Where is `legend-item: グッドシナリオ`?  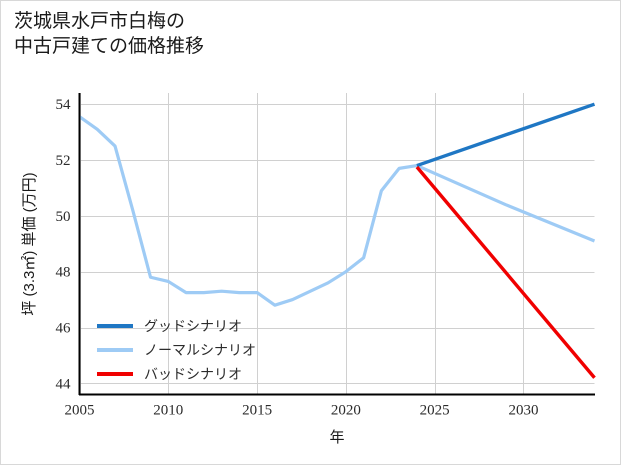 legend-item: グッドシナリオ is located at coordinates (169, 327).